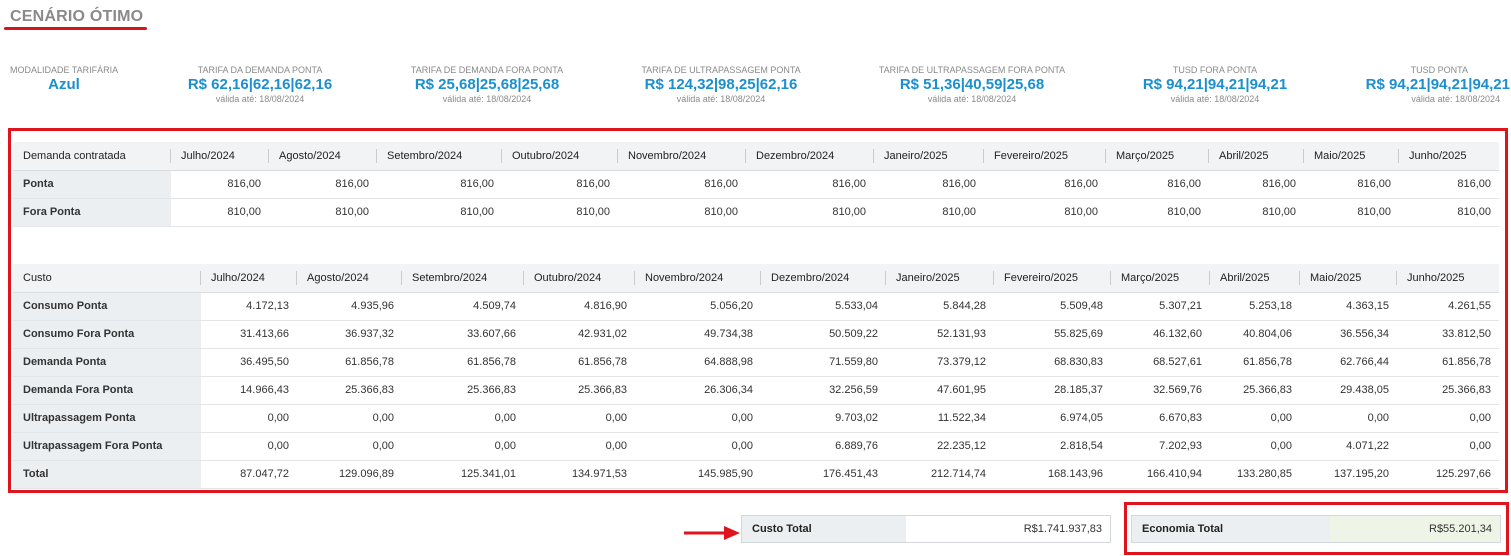 This screenshot has height=556, width=1511. I want to click on column-header-label: Junho/2025, so click(1438, 155).